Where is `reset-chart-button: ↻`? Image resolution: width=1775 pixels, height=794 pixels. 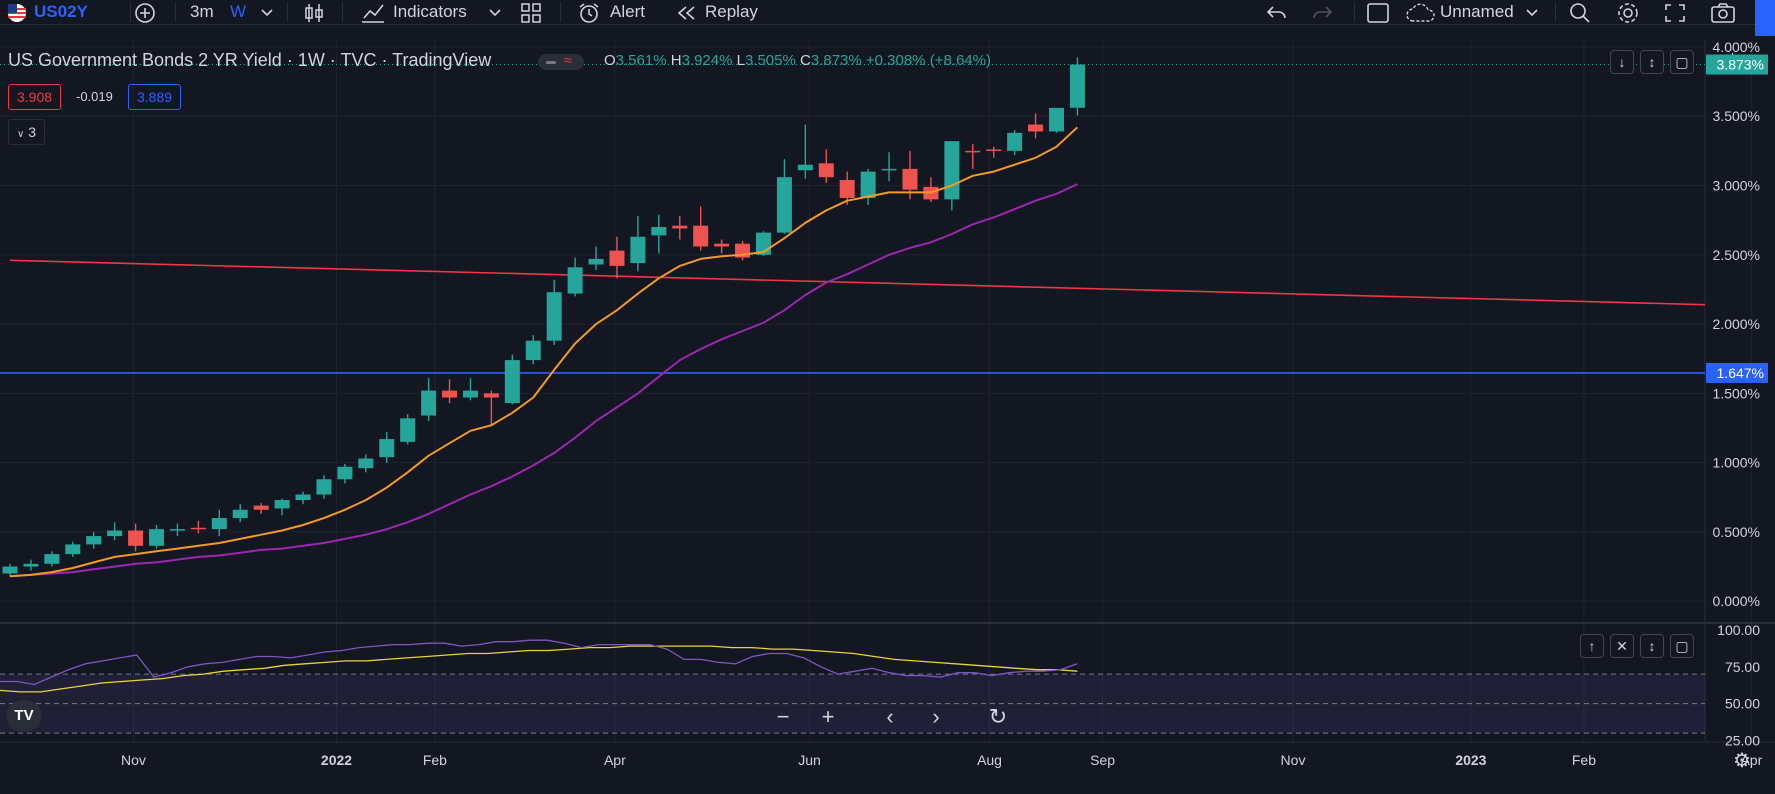 reset-chart-button: ↻ is located at coordinates (998, 716).